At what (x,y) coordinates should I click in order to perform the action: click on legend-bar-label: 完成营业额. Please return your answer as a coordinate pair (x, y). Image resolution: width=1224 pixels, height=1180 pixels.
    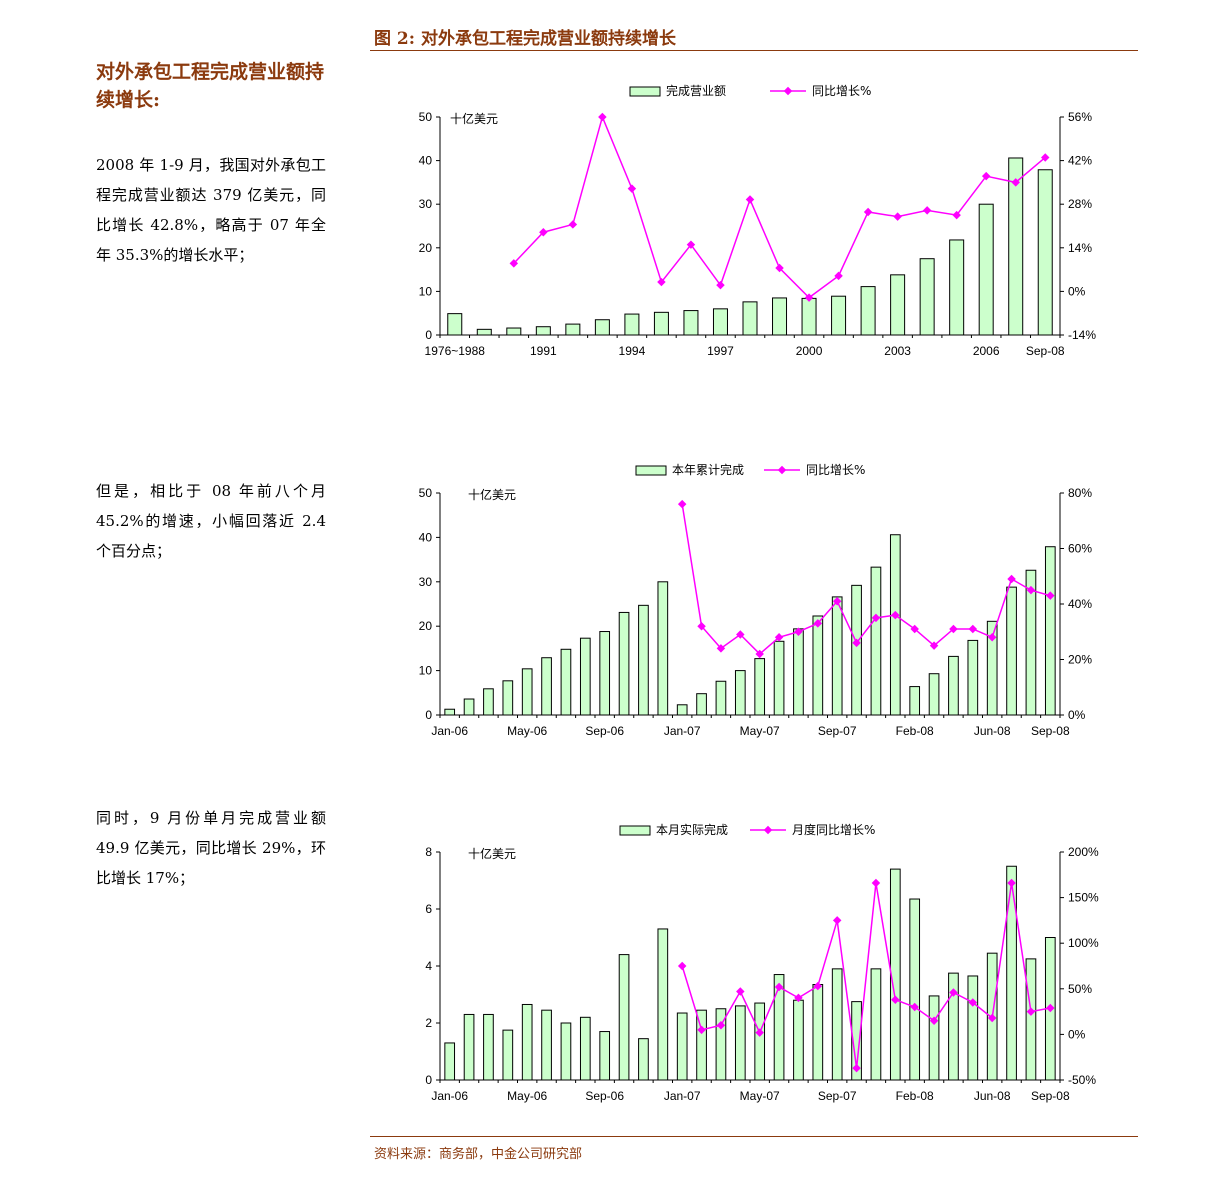
    Looking at the image, I should click on (696, 90).